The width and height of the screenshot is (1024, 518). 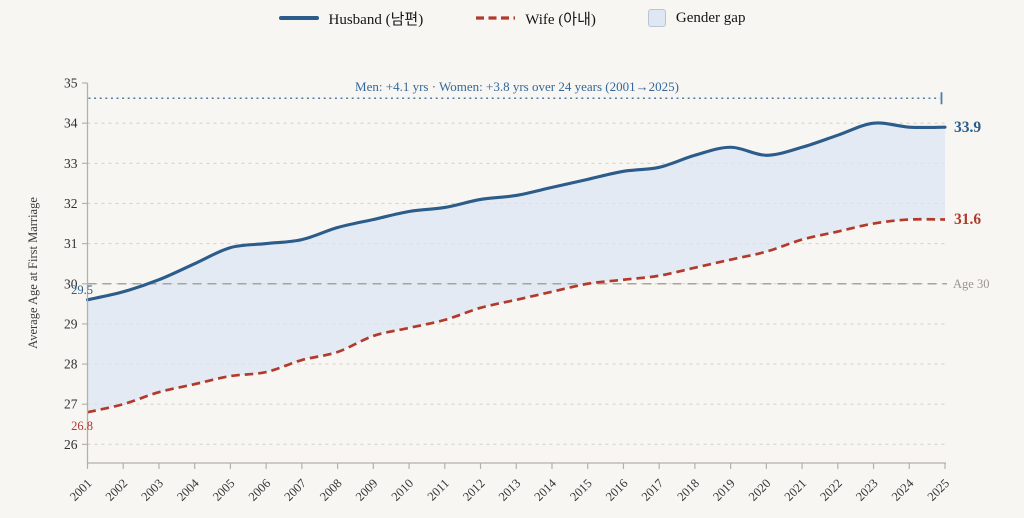 I want to click on x-tick-label: 2003, so click(x=153, y=490).